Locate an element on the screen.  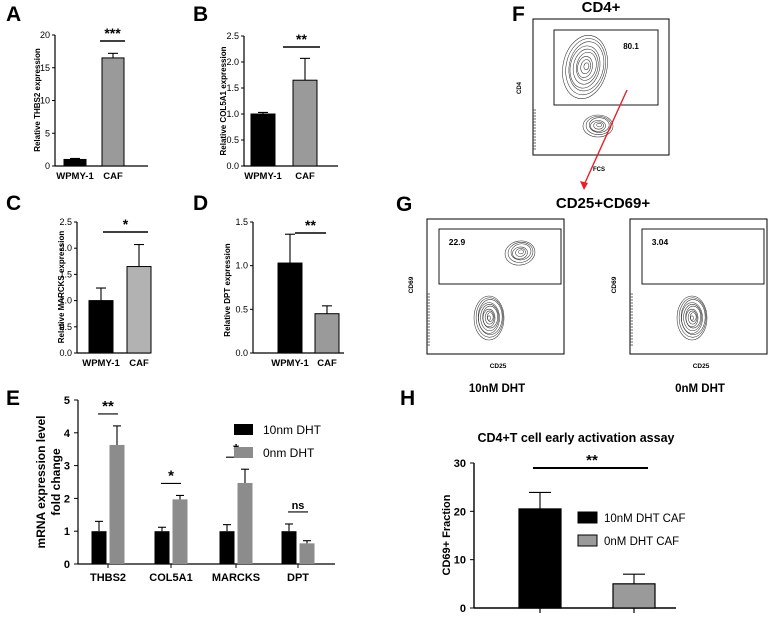
y-axis-label: Relative MARCKS expression is located at coordinates (61, 287).